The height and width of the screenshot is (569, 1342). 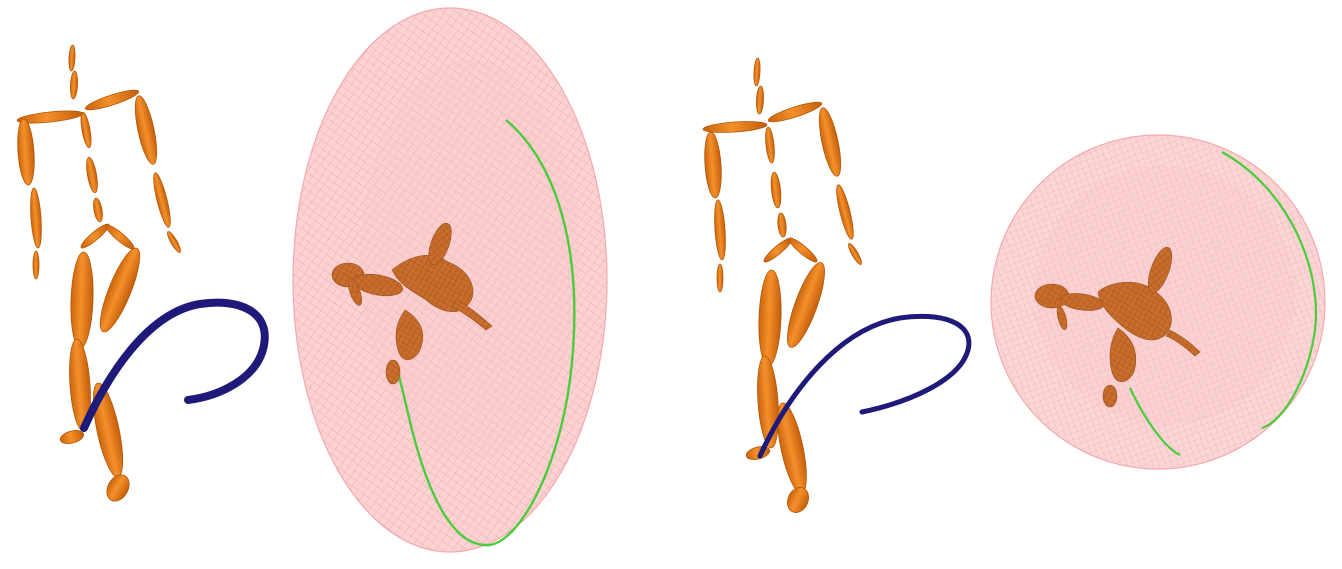 I want to click on sphere-shade, so click(x=1165, y=295).